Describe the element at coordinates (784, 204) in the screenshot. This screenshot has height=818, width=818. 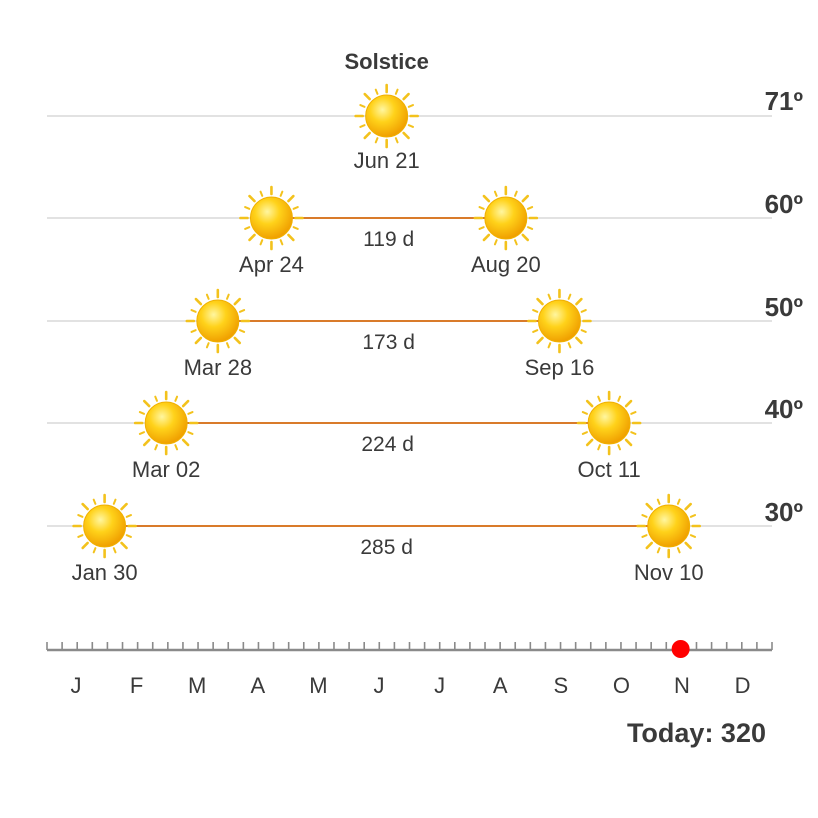
I see `altitude-label: 60º` at that location.